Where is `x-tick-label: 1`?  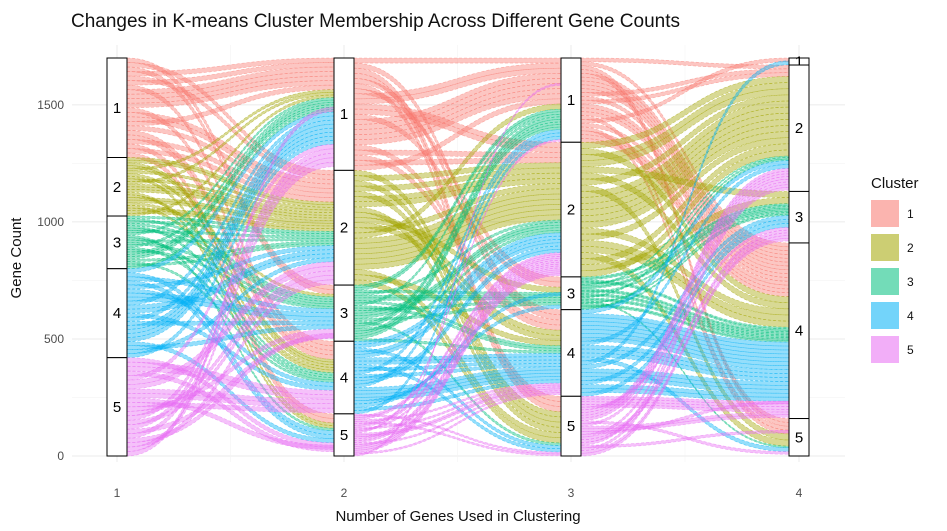
x-tick-label: 1 is located at coordinates (117, 493).